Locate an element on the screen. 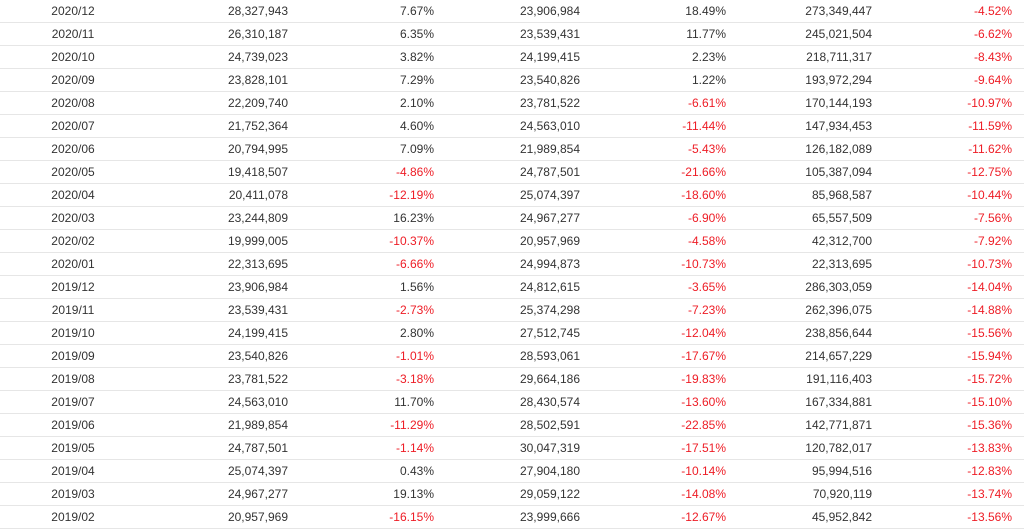  month-cell: 2019/08 is located at coordinates (73, 379).